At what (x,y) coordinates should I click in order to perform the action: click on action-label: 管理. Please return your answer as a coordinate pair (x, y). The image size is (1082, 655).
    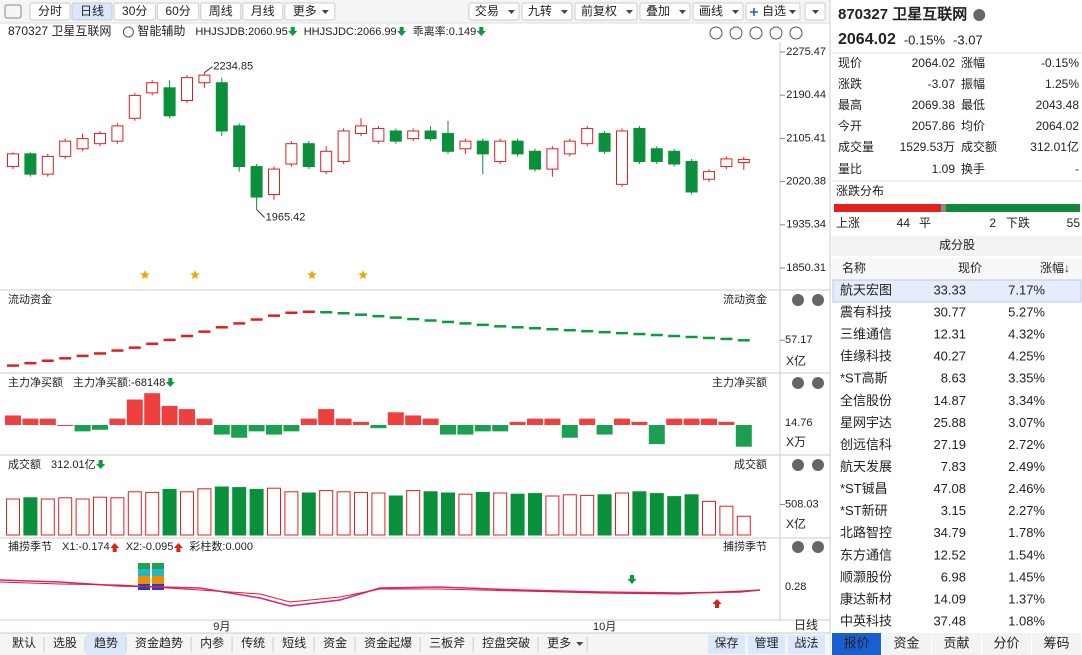
    Looking at the image, I should click on (766, 642).